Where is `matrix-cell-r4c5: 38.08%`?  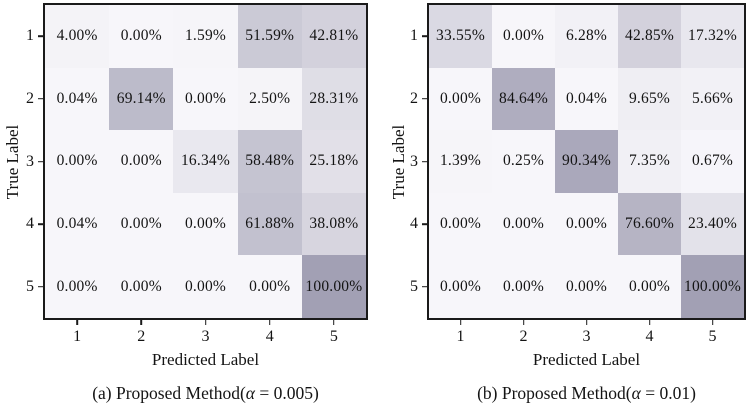 matrix-cell-r4c5: 38.08% is located at coordinates (333, 224).